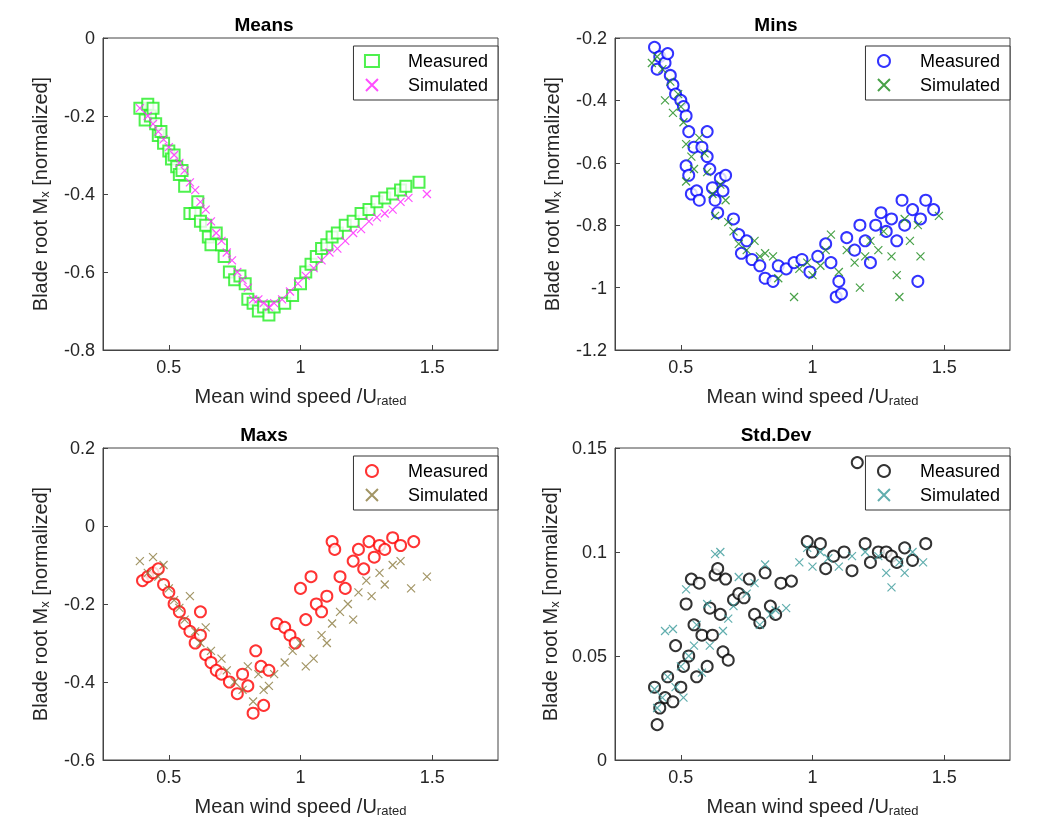  What do you see at coordinates (264, 24) in the screenshot?
I see `chart-title: Means` at bounding box center [264, 24].